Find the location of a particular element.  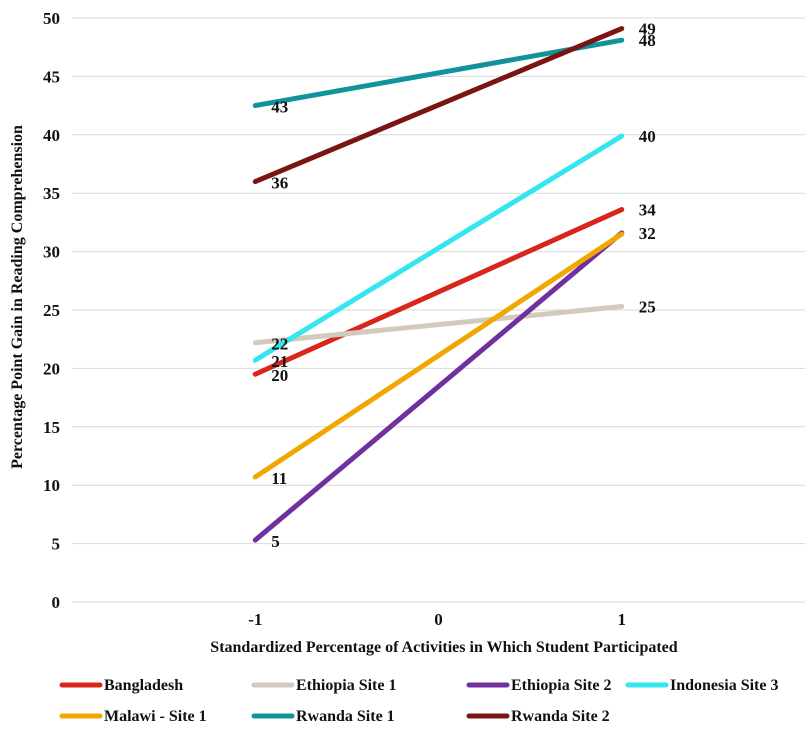

data-label: 5 is located at coordinates (275, 541).